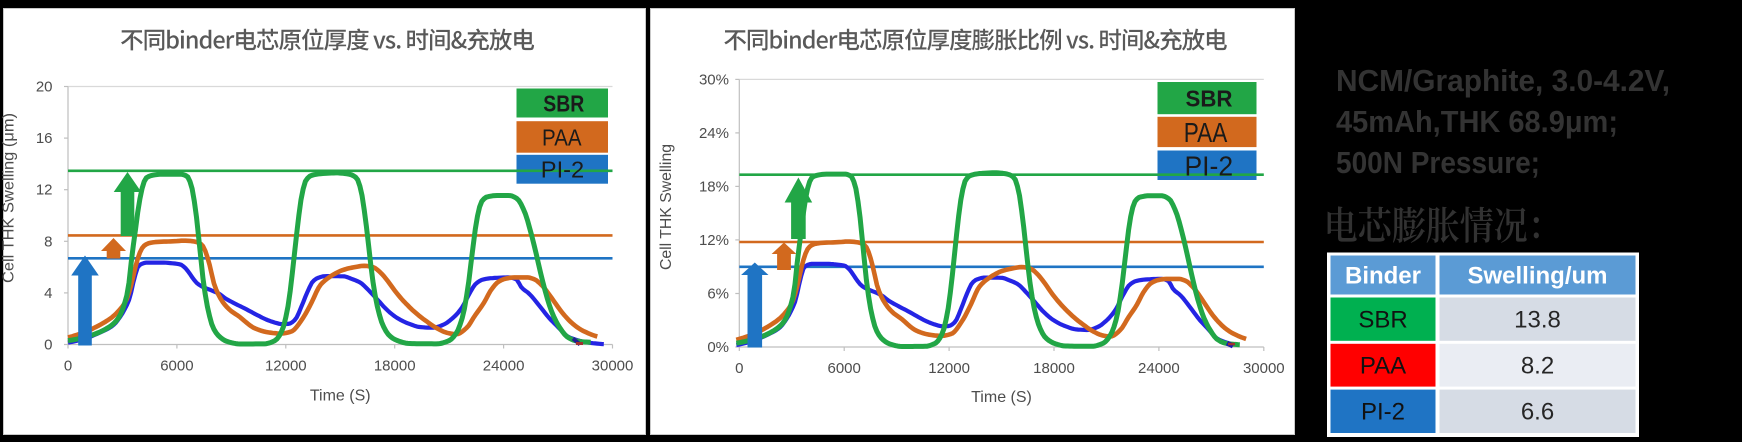 The width and height of the screenshot is (1742, 442). I want to click on svg-text: 6.6, so click(1537, 412).